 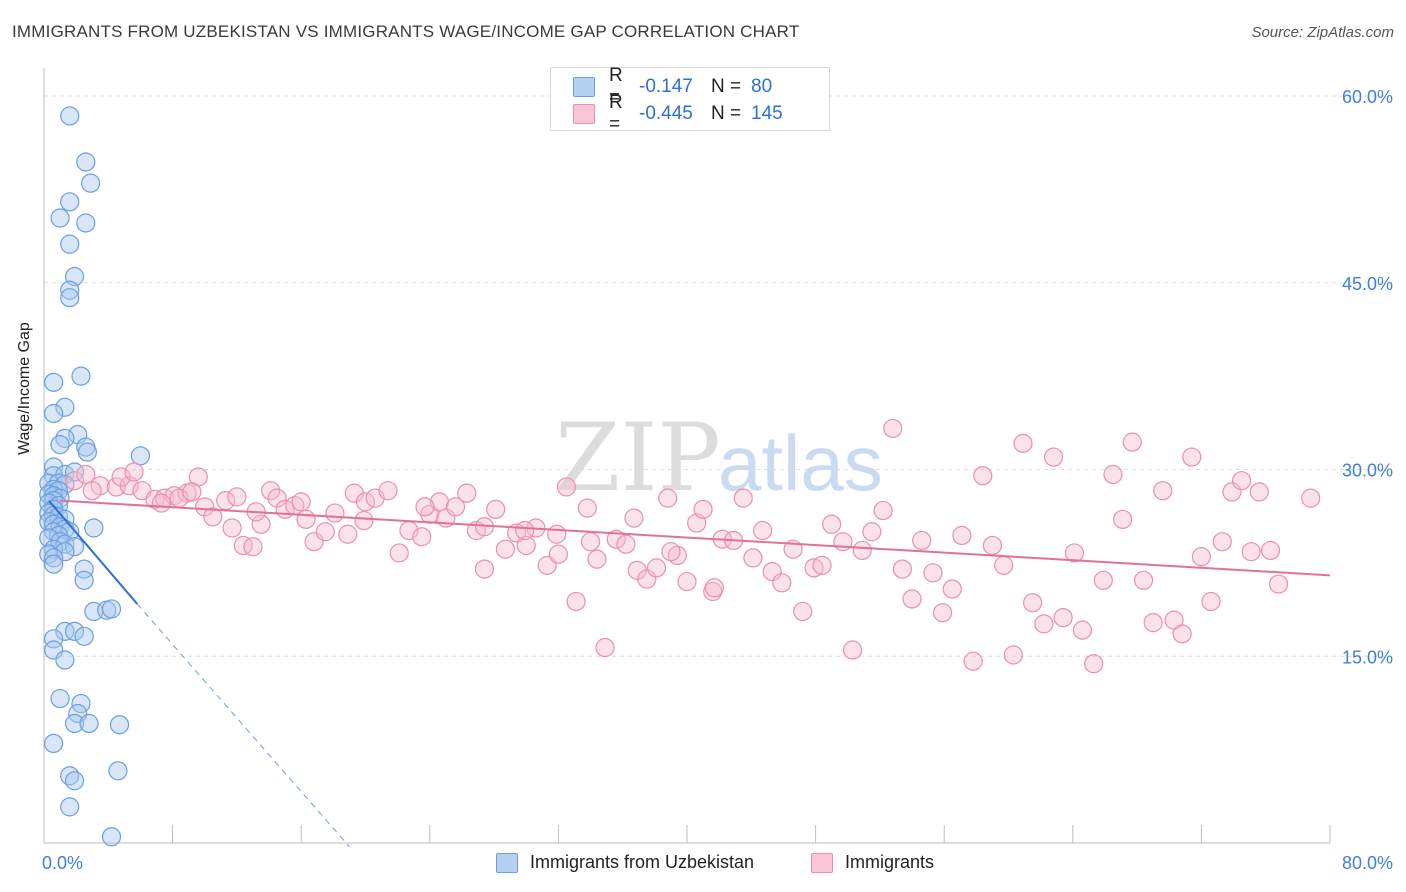 I want to click on y-tick-label: 15.0%, so click(x=1367, y=657).